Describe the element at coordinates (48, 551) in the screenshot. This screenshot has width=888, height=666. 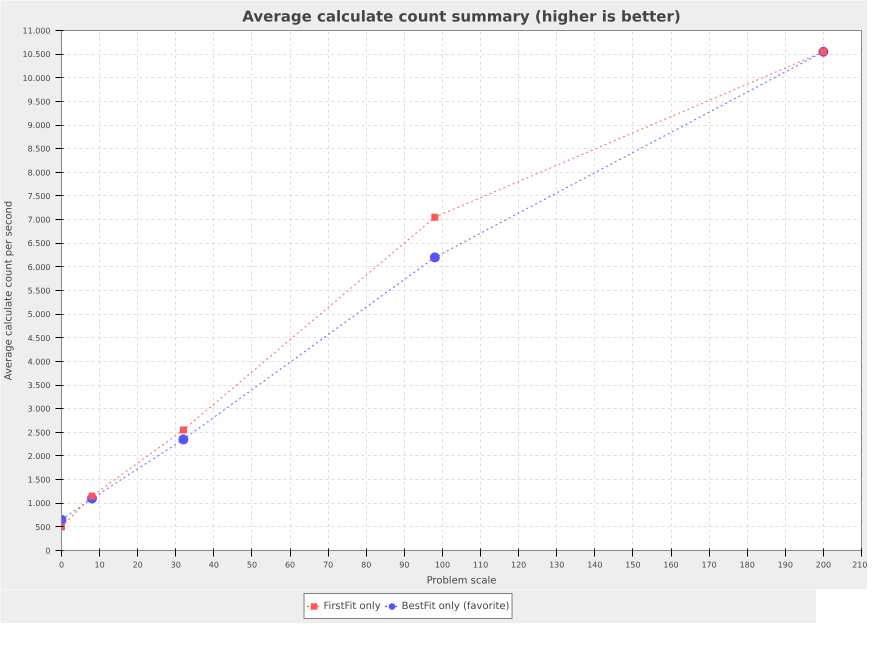
I see `y-tick-label: 0` at that location.